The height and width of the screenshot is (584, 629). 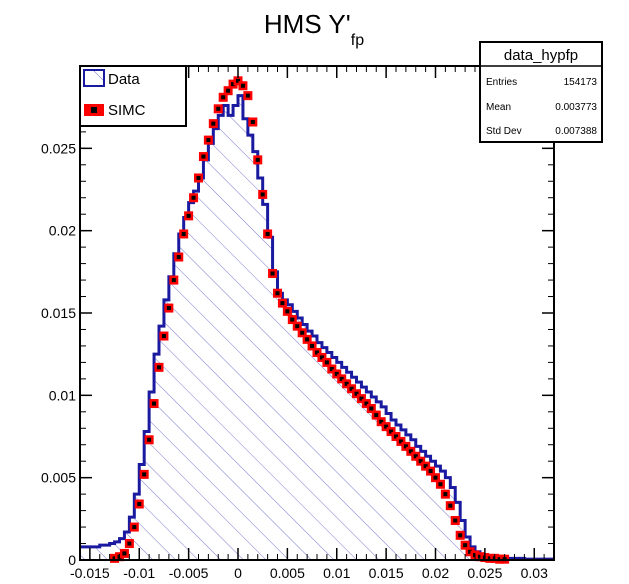 I want to click on y-tick-label: 0.02, so click(x=62, y=231).